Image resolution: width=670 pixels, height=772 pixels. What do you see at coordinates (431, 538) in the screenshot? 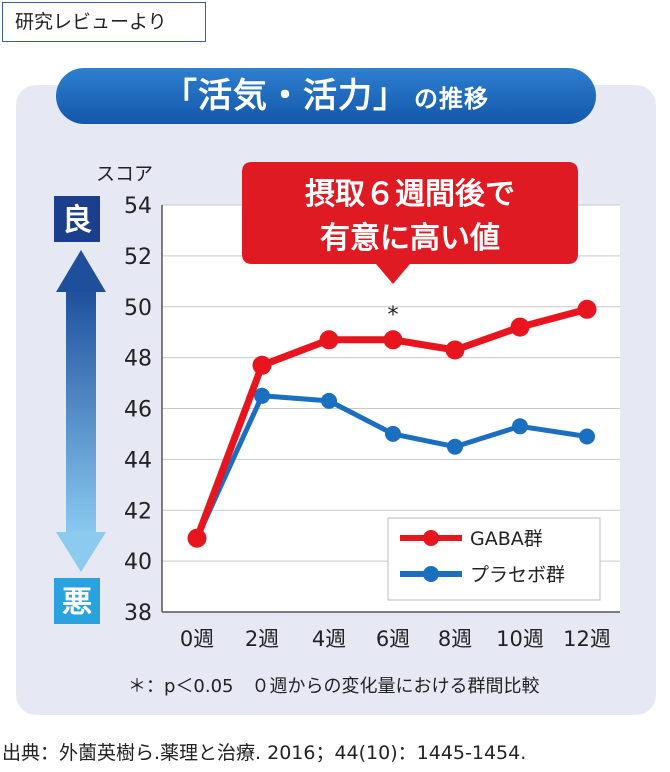
I see `legend-marker-gaba` at bounding box center [431, 538].